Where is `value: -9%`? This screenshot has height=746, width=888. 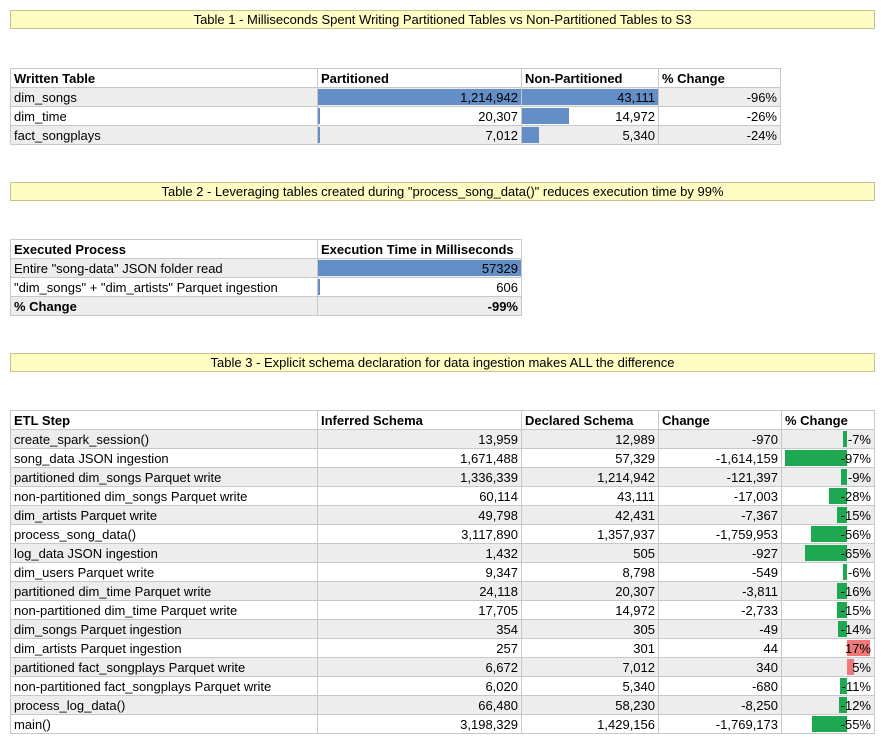 value: -9% is located at coordinates (859, 477).